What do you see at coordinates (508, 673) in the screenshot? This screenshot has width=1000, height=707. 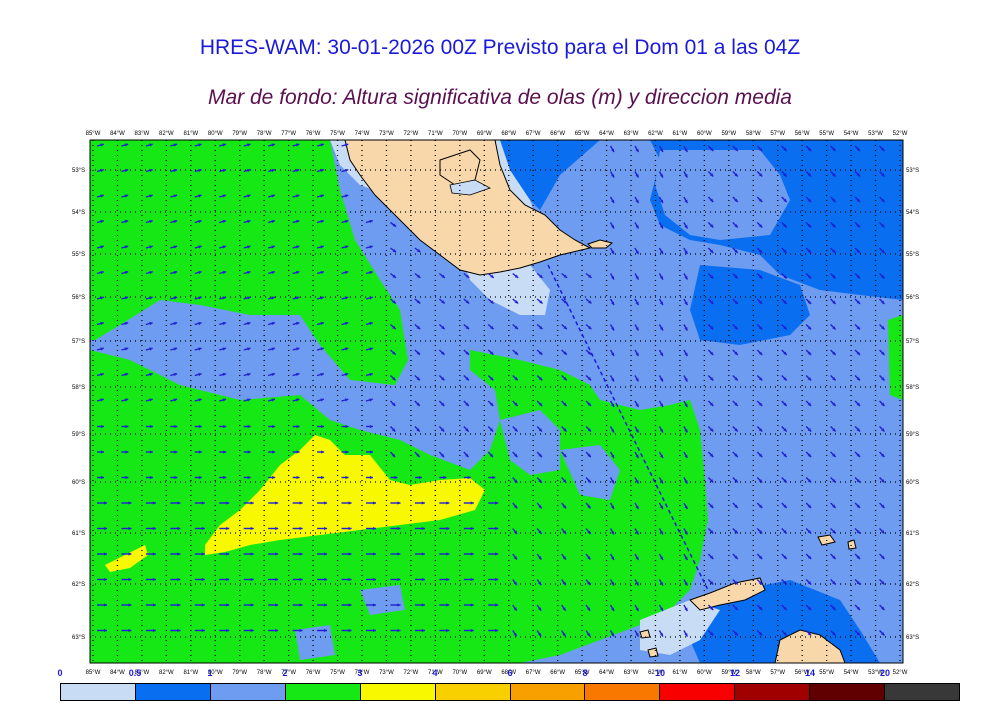 I see `lon-label: 68°W` at bounding box center [508, 673].